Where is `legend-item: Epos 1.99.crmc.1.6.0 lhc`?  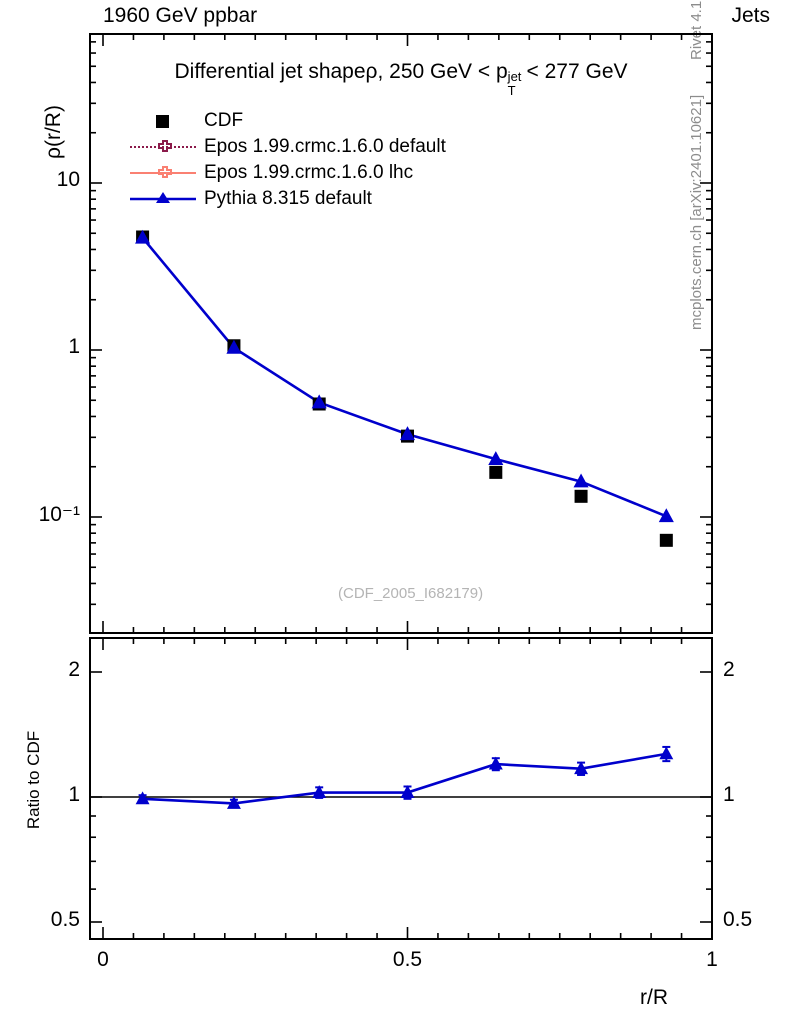
legend-item: Epos 1.99.crmc.1.6.0 lhc is located at coordinates (288, 173).